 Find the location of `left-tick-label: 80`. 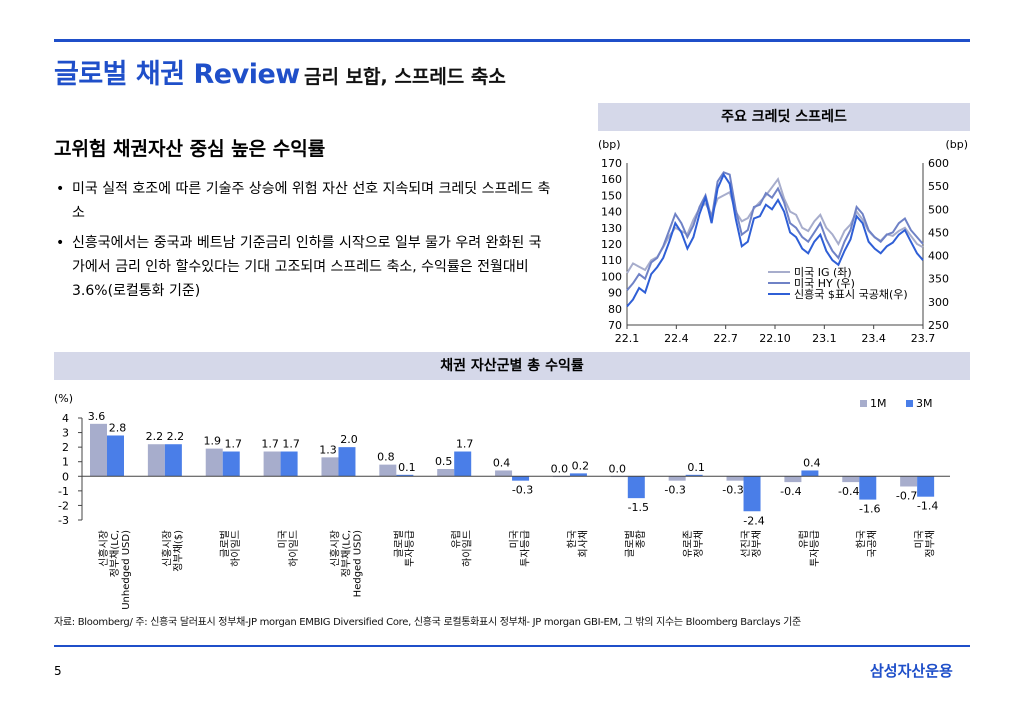

left-tick-label: 80 is located at coordinates (615, 309).